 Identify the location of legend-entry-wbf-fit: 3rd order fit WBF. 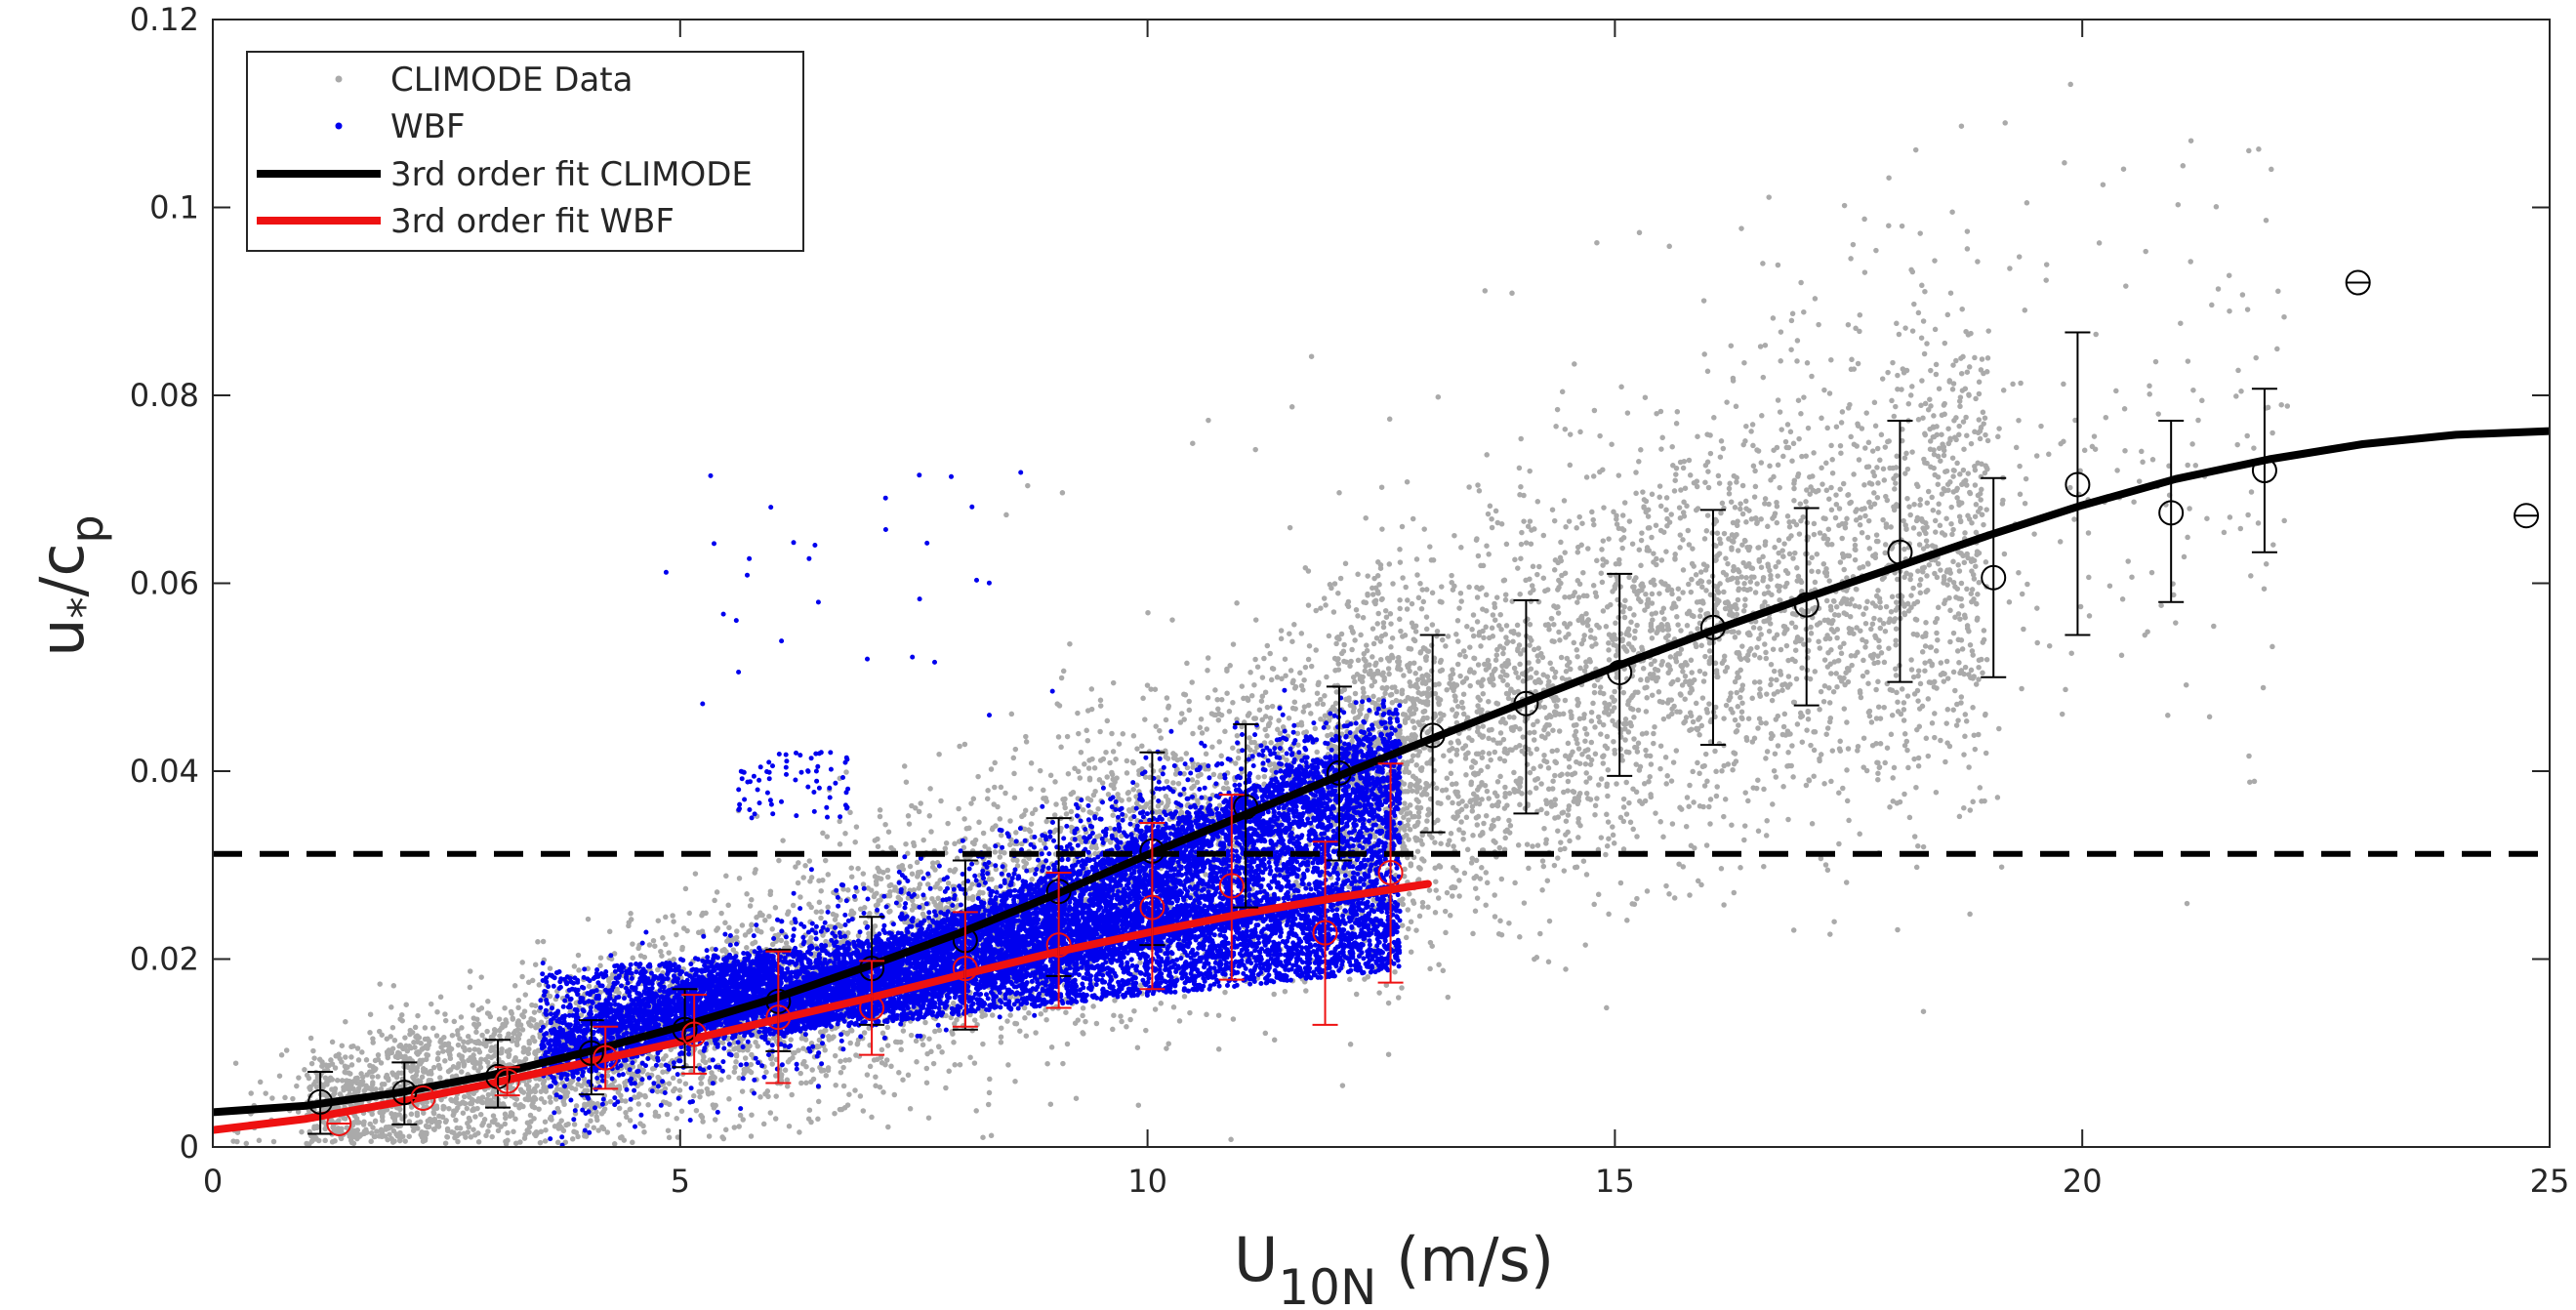
(466, 221).